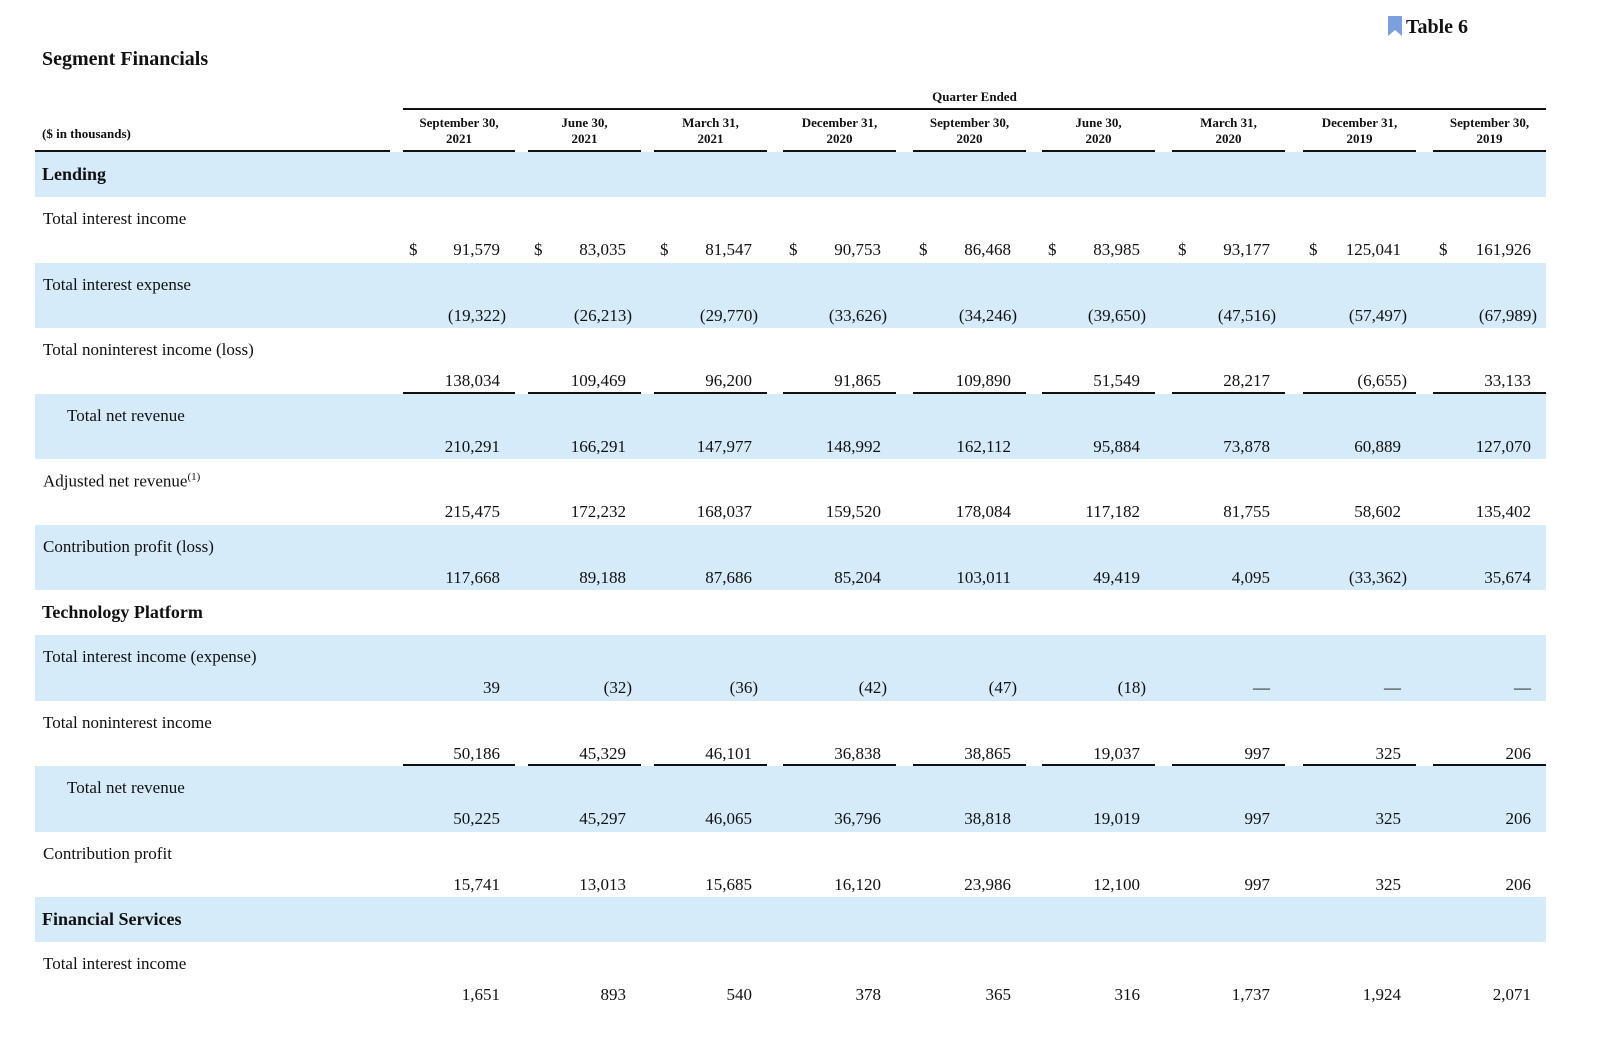  Describe the element at coordinates (983, 446) in the screenshot. I see `cell-value: 162,112` at that location.